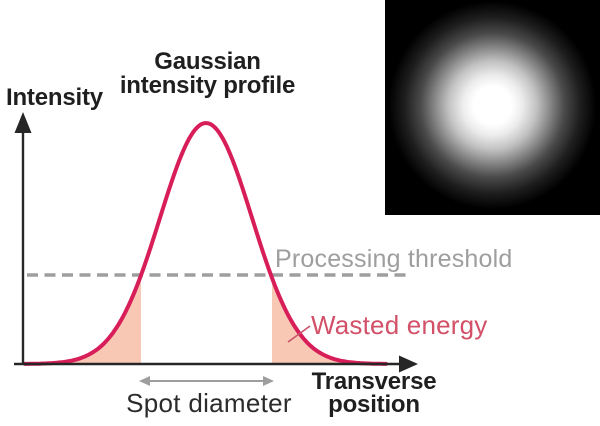 The image size is (600, 426). I want to click on chart-title-line1: Gaussian, so click(207, 61).